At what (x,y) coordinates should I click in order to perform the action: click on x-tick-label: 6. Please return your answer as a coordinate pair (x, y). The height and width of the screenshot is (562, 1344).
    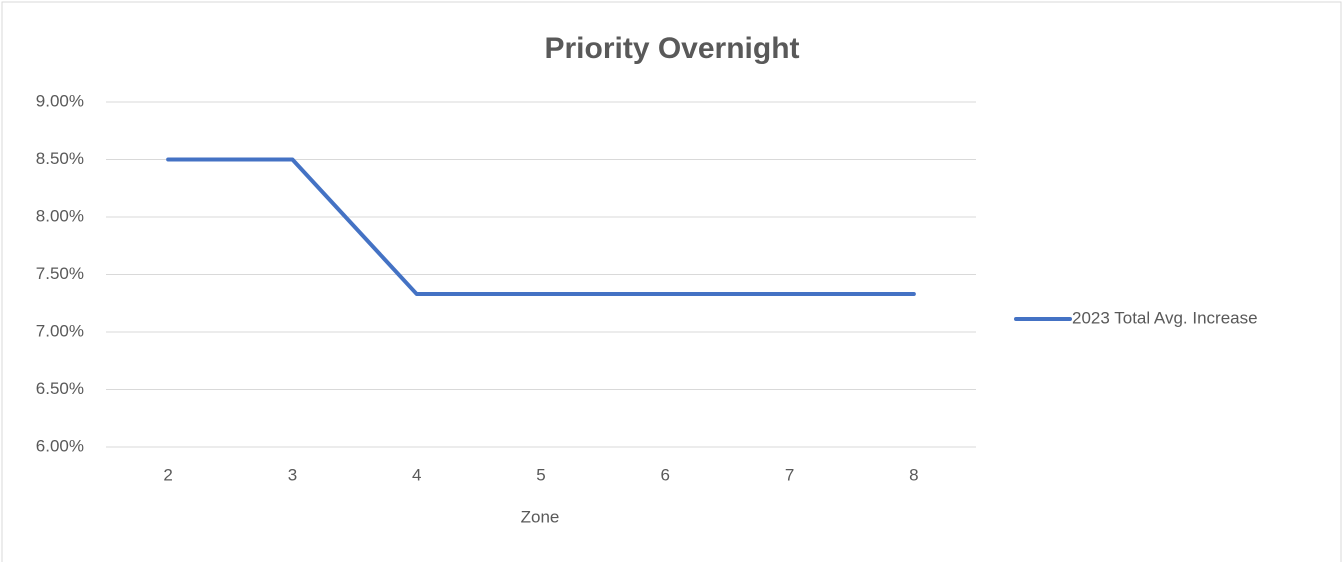
    Looking at the image, I should click on (665, 474).